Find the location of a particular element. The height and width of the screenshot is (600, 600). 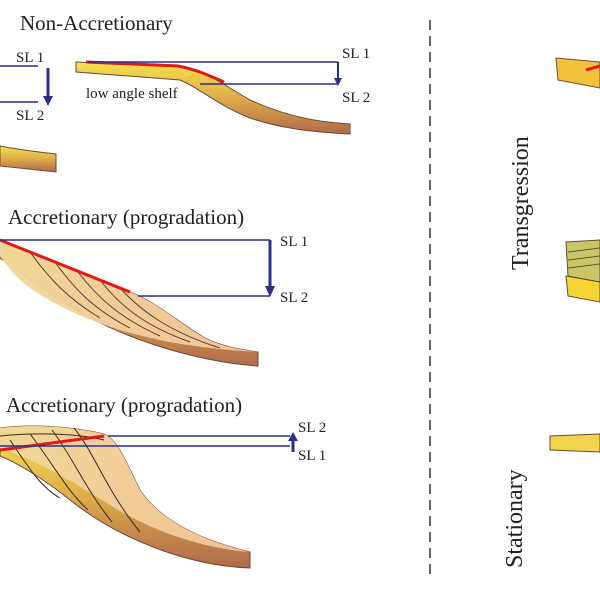

arrow-up-bottom-head-icon is located at coordinates (293, 436).